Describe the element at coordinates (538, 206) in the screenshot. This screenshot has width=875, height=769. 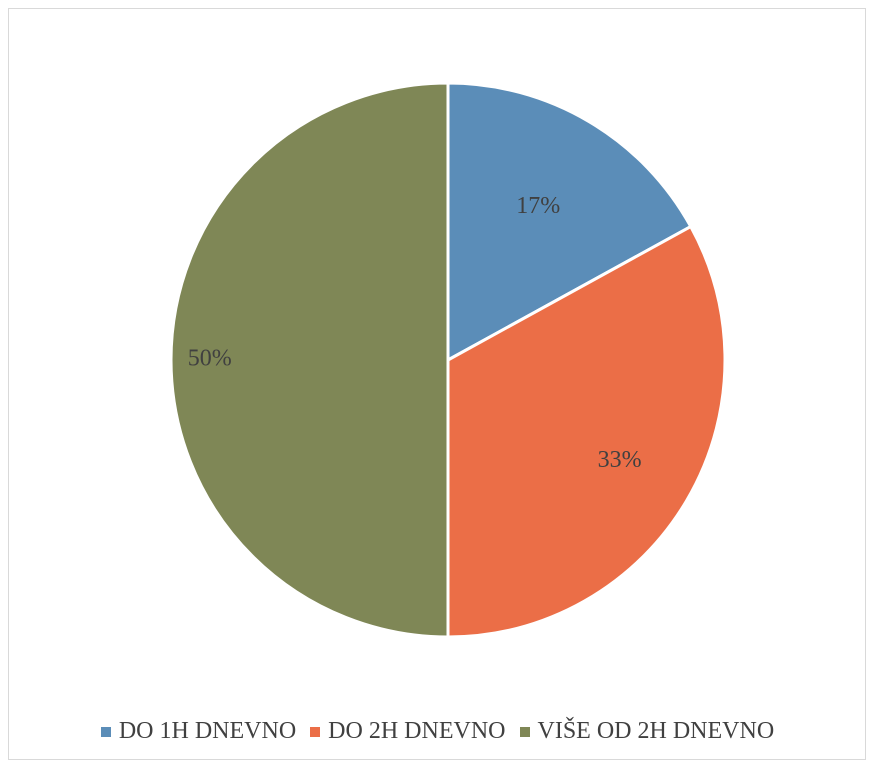
I see `data-label-do-1h: 17%` at that location.